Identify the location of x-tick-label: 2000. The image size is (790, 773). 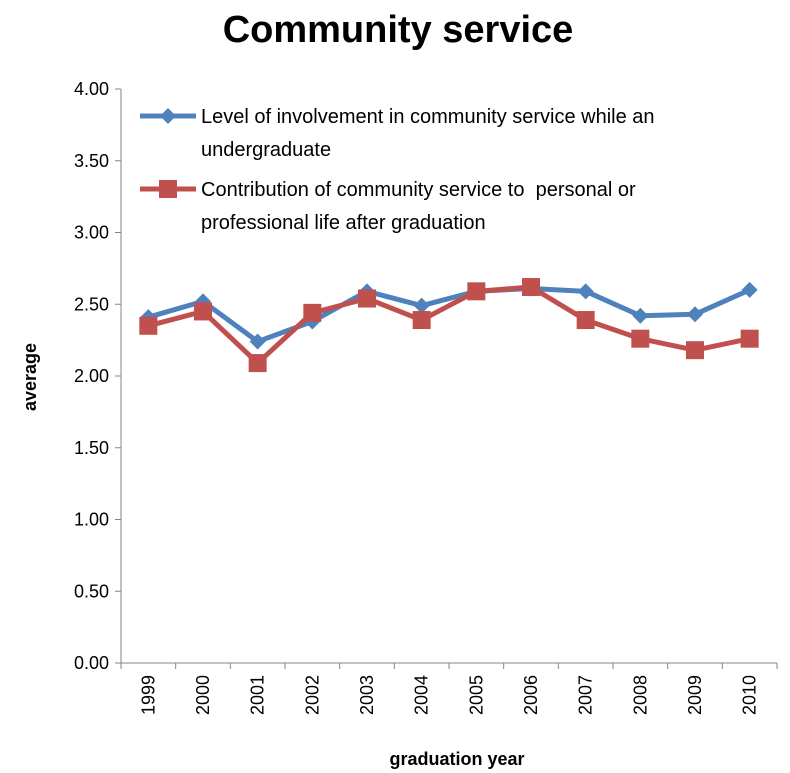
(203, 695).